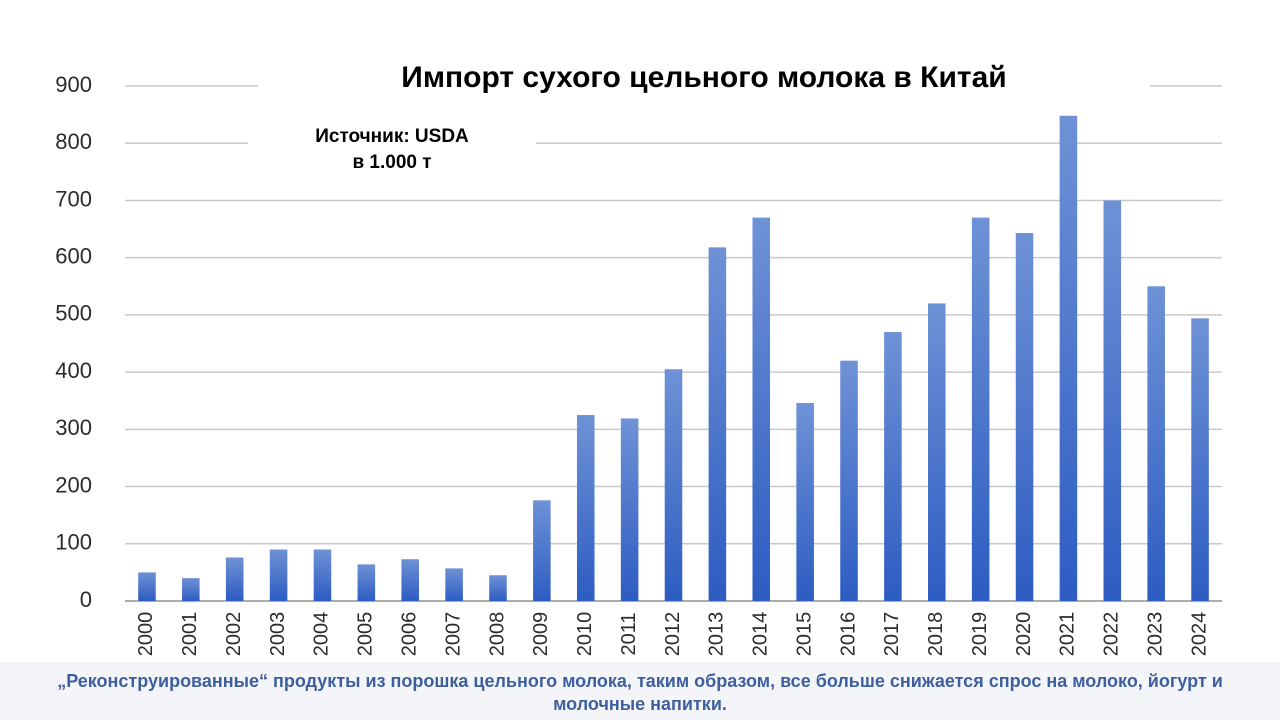 The width and height of the screenshot is (1280, 720). What do you see at coordinates (585, 634) in the screenshot?
I see `x-tick-label: 2010` at bounding box center [585, 634].